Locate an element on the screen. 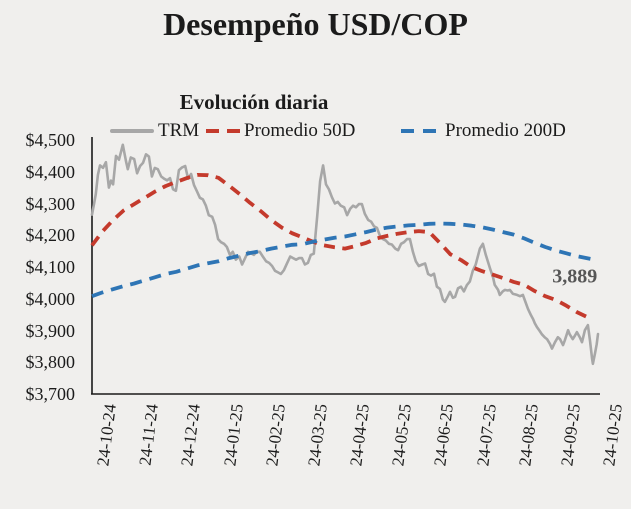 The height and width of the screenshot is (509, 631). legend-swatch-200d-dash-icon is located at coordinates (421, 131).